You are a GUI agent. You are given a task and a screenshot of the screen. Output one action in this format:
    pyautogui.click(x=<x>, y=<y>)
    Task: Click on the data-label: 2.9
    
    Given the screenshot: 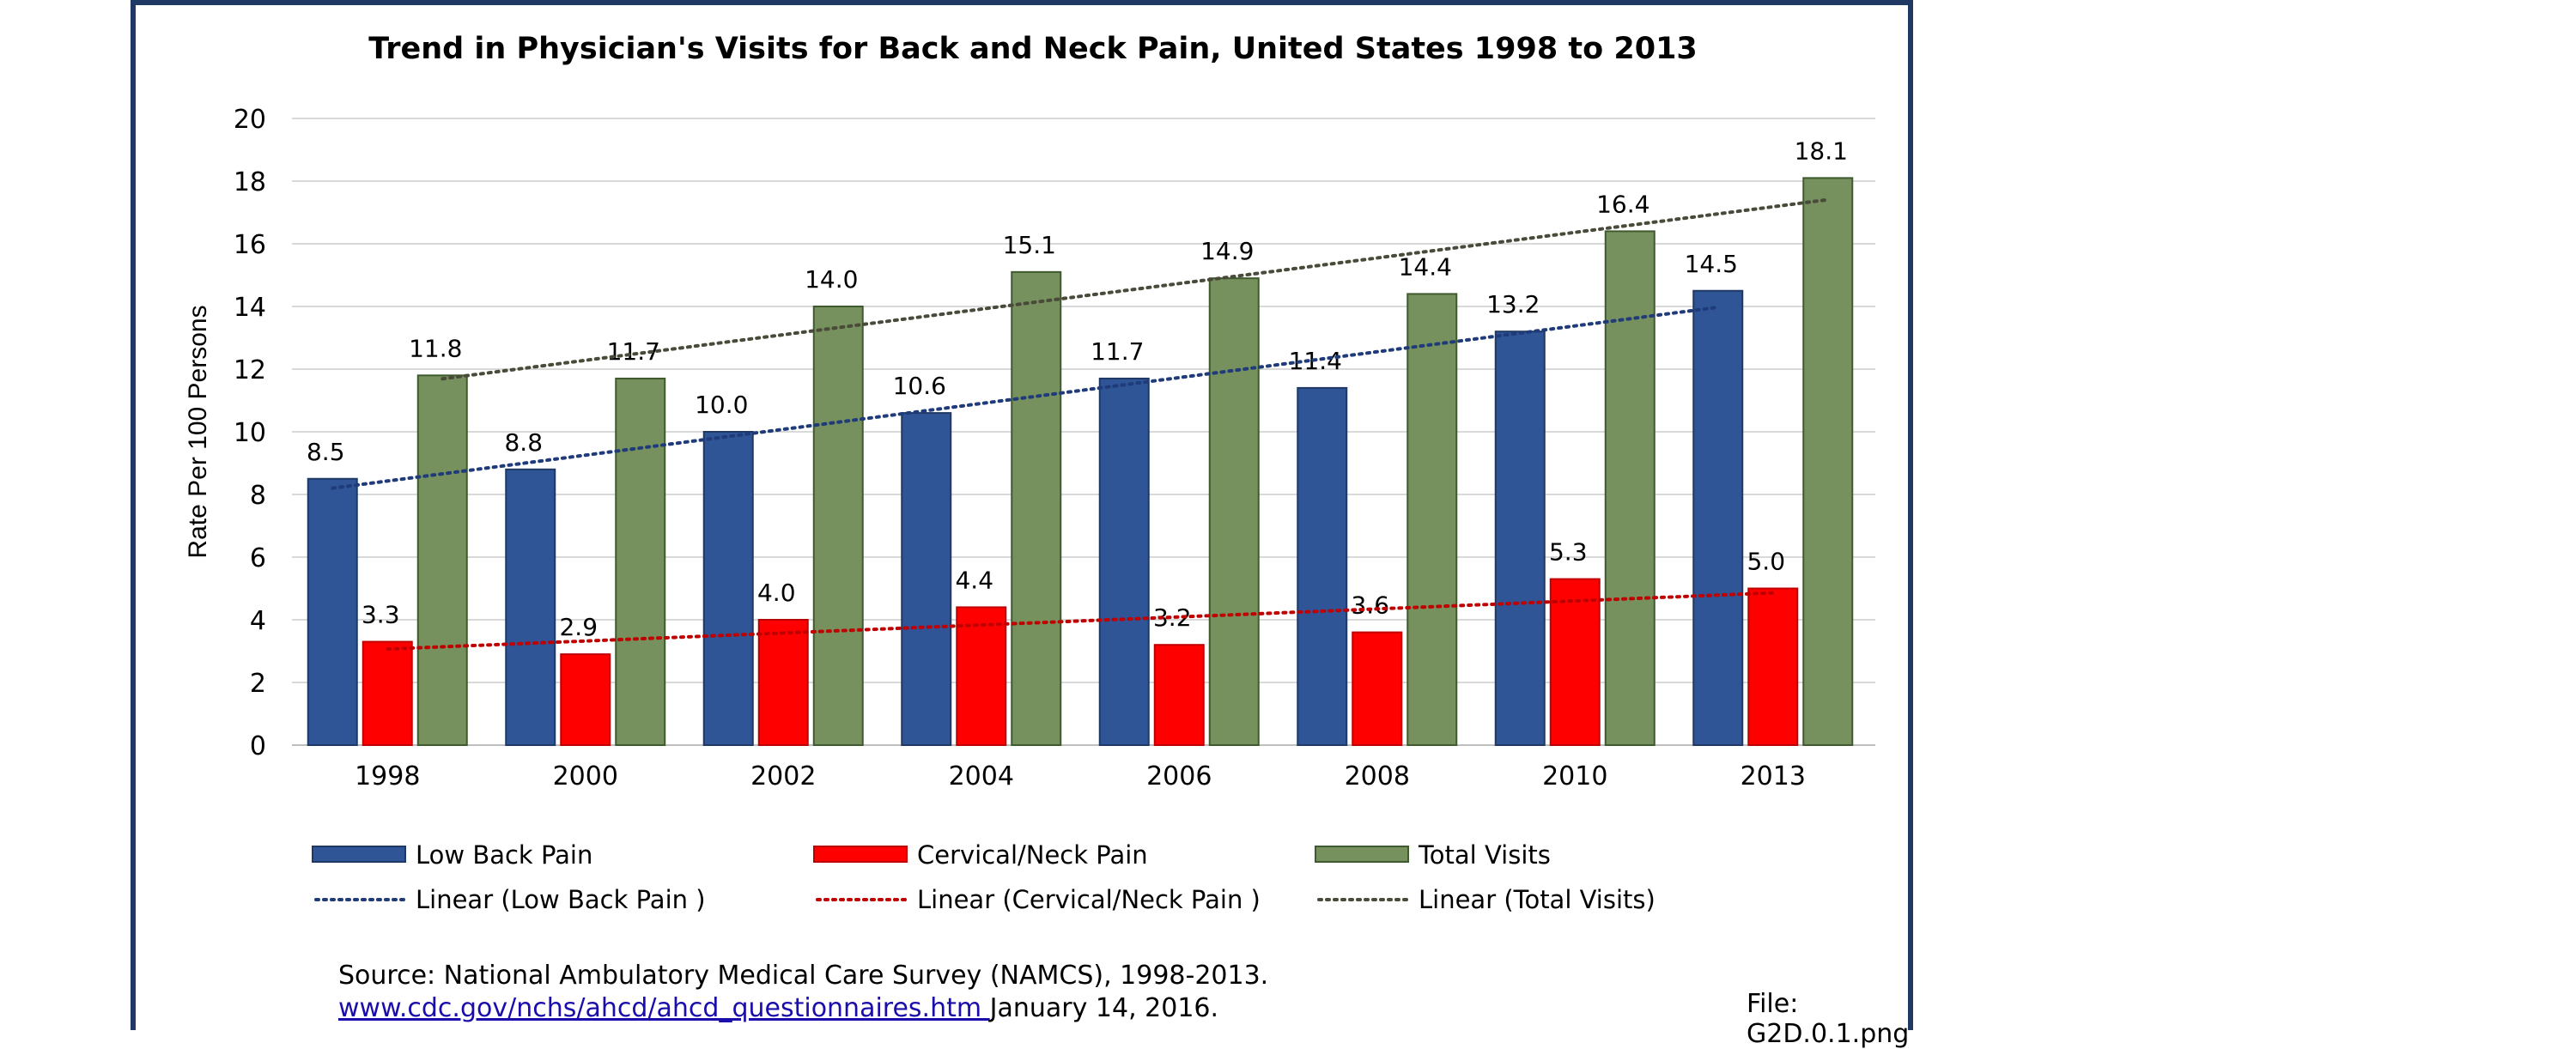 What is the action you would take?
    pyautogui.click(x=578, y=627)
    